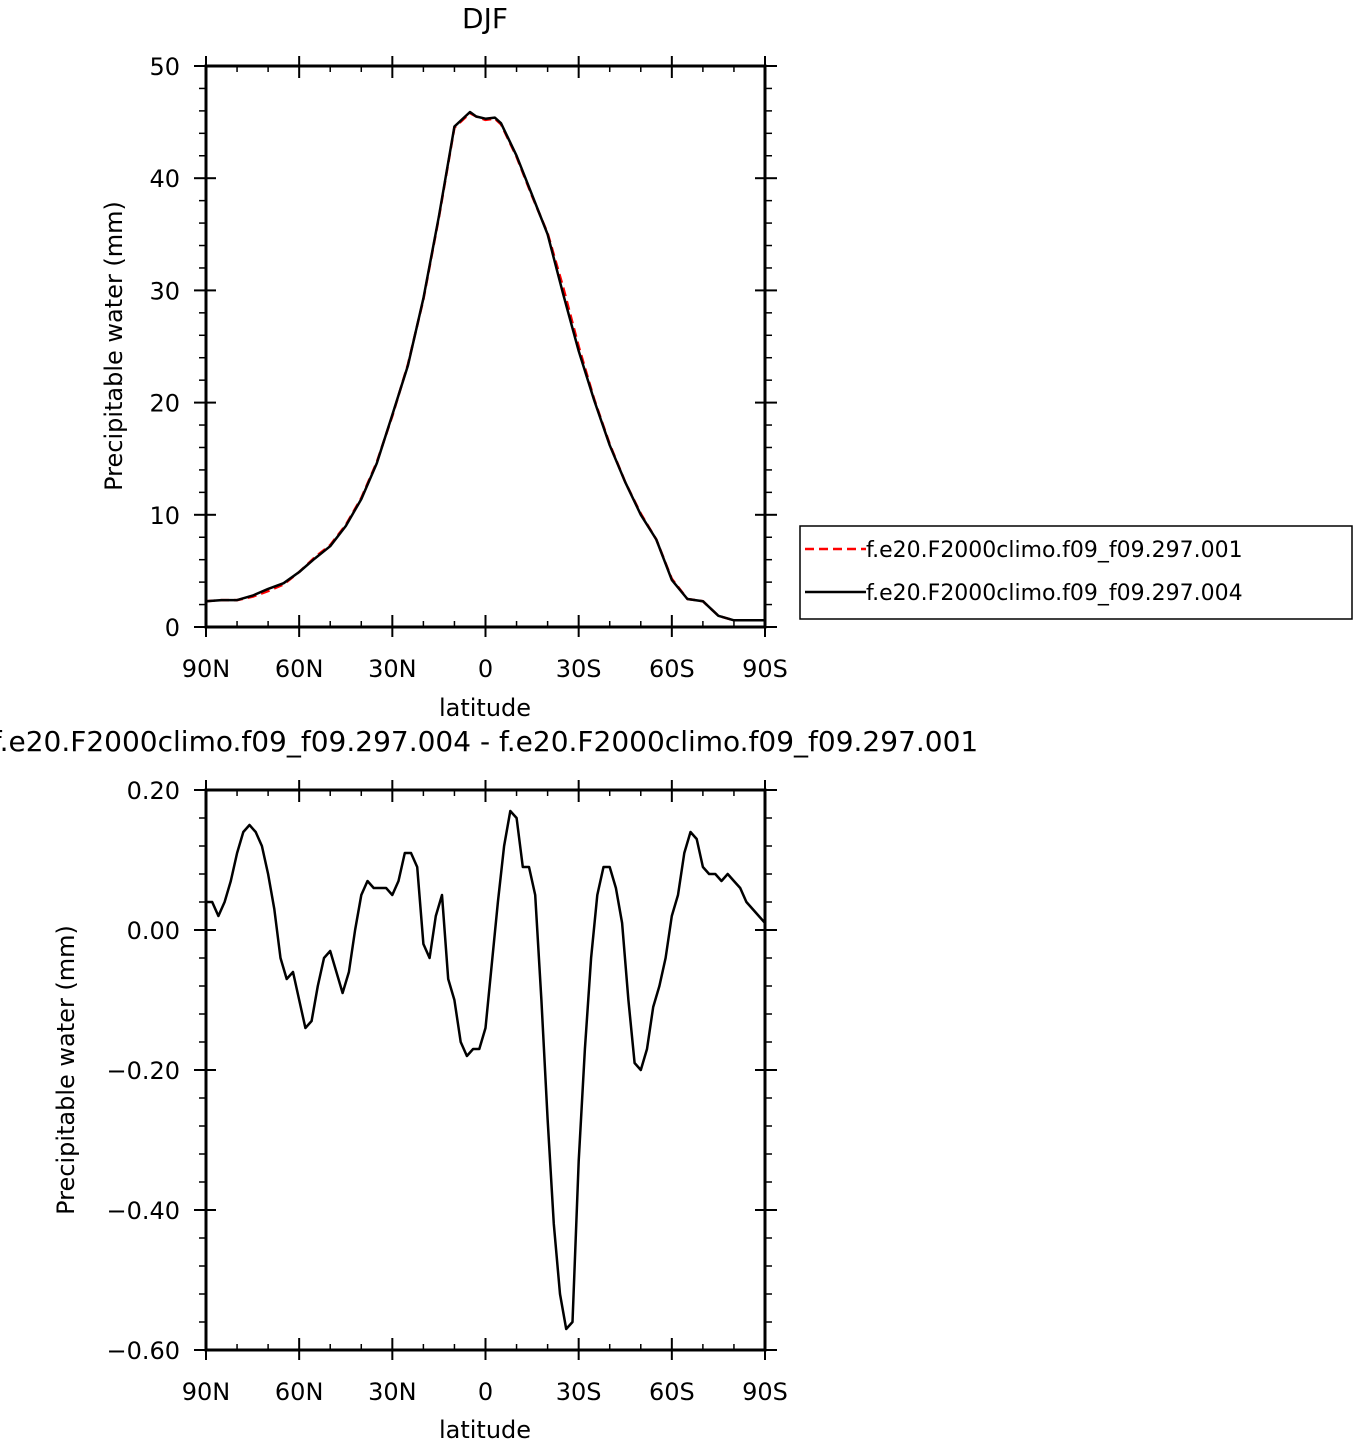 This screenshot has width=1359, height=1445. I want to click on bottom-ylabel: Precipitable water (mm), so click(66, 1070).